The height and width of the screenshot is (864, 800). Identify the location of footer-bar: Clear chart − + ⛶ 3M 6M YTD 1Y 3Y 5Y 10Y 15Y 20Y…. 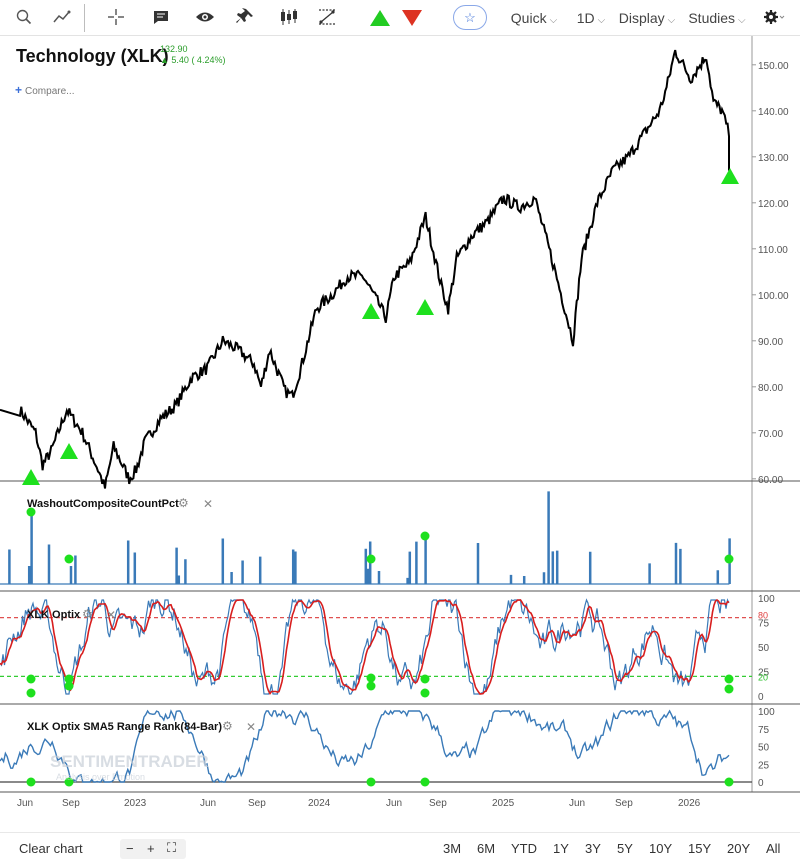
(400, 848).